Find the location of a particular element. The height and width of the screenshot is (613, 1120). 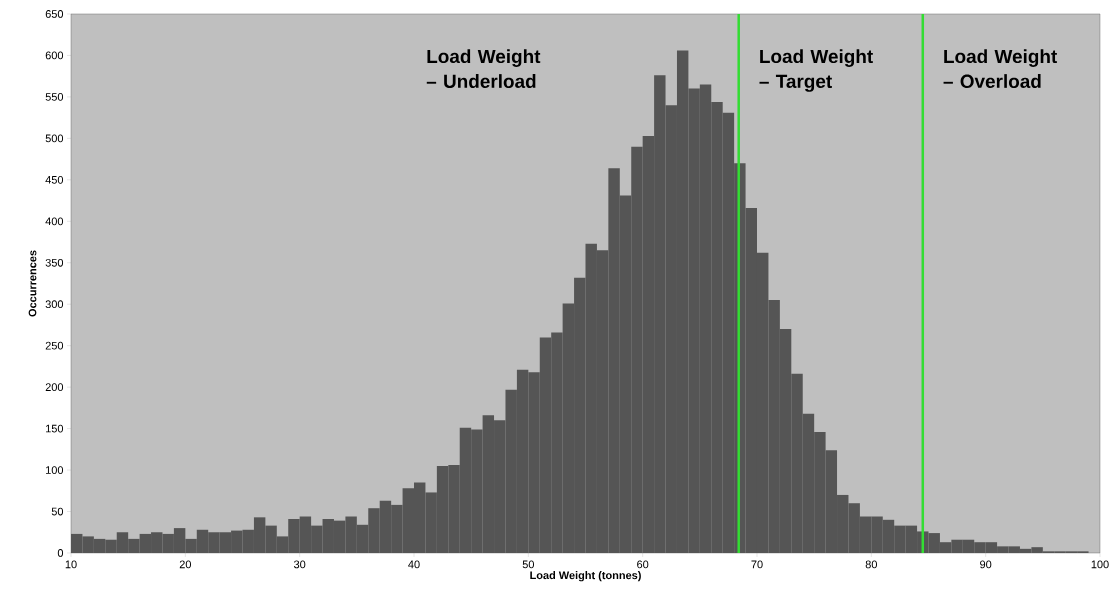

y-tick-label: 100 is located at coordinates (55, 470).